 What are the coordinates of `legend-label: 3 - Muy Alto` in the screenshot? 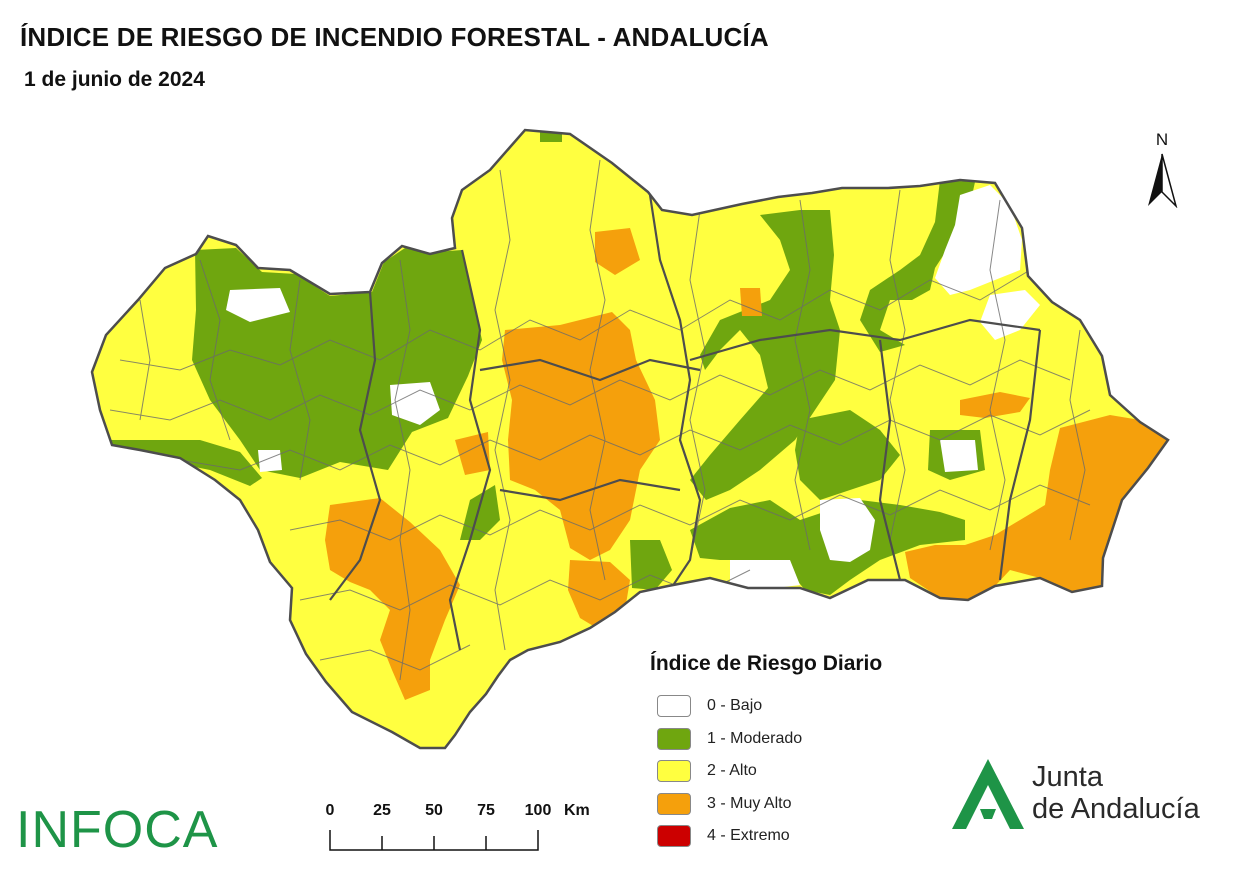 It's located at (749, 803).